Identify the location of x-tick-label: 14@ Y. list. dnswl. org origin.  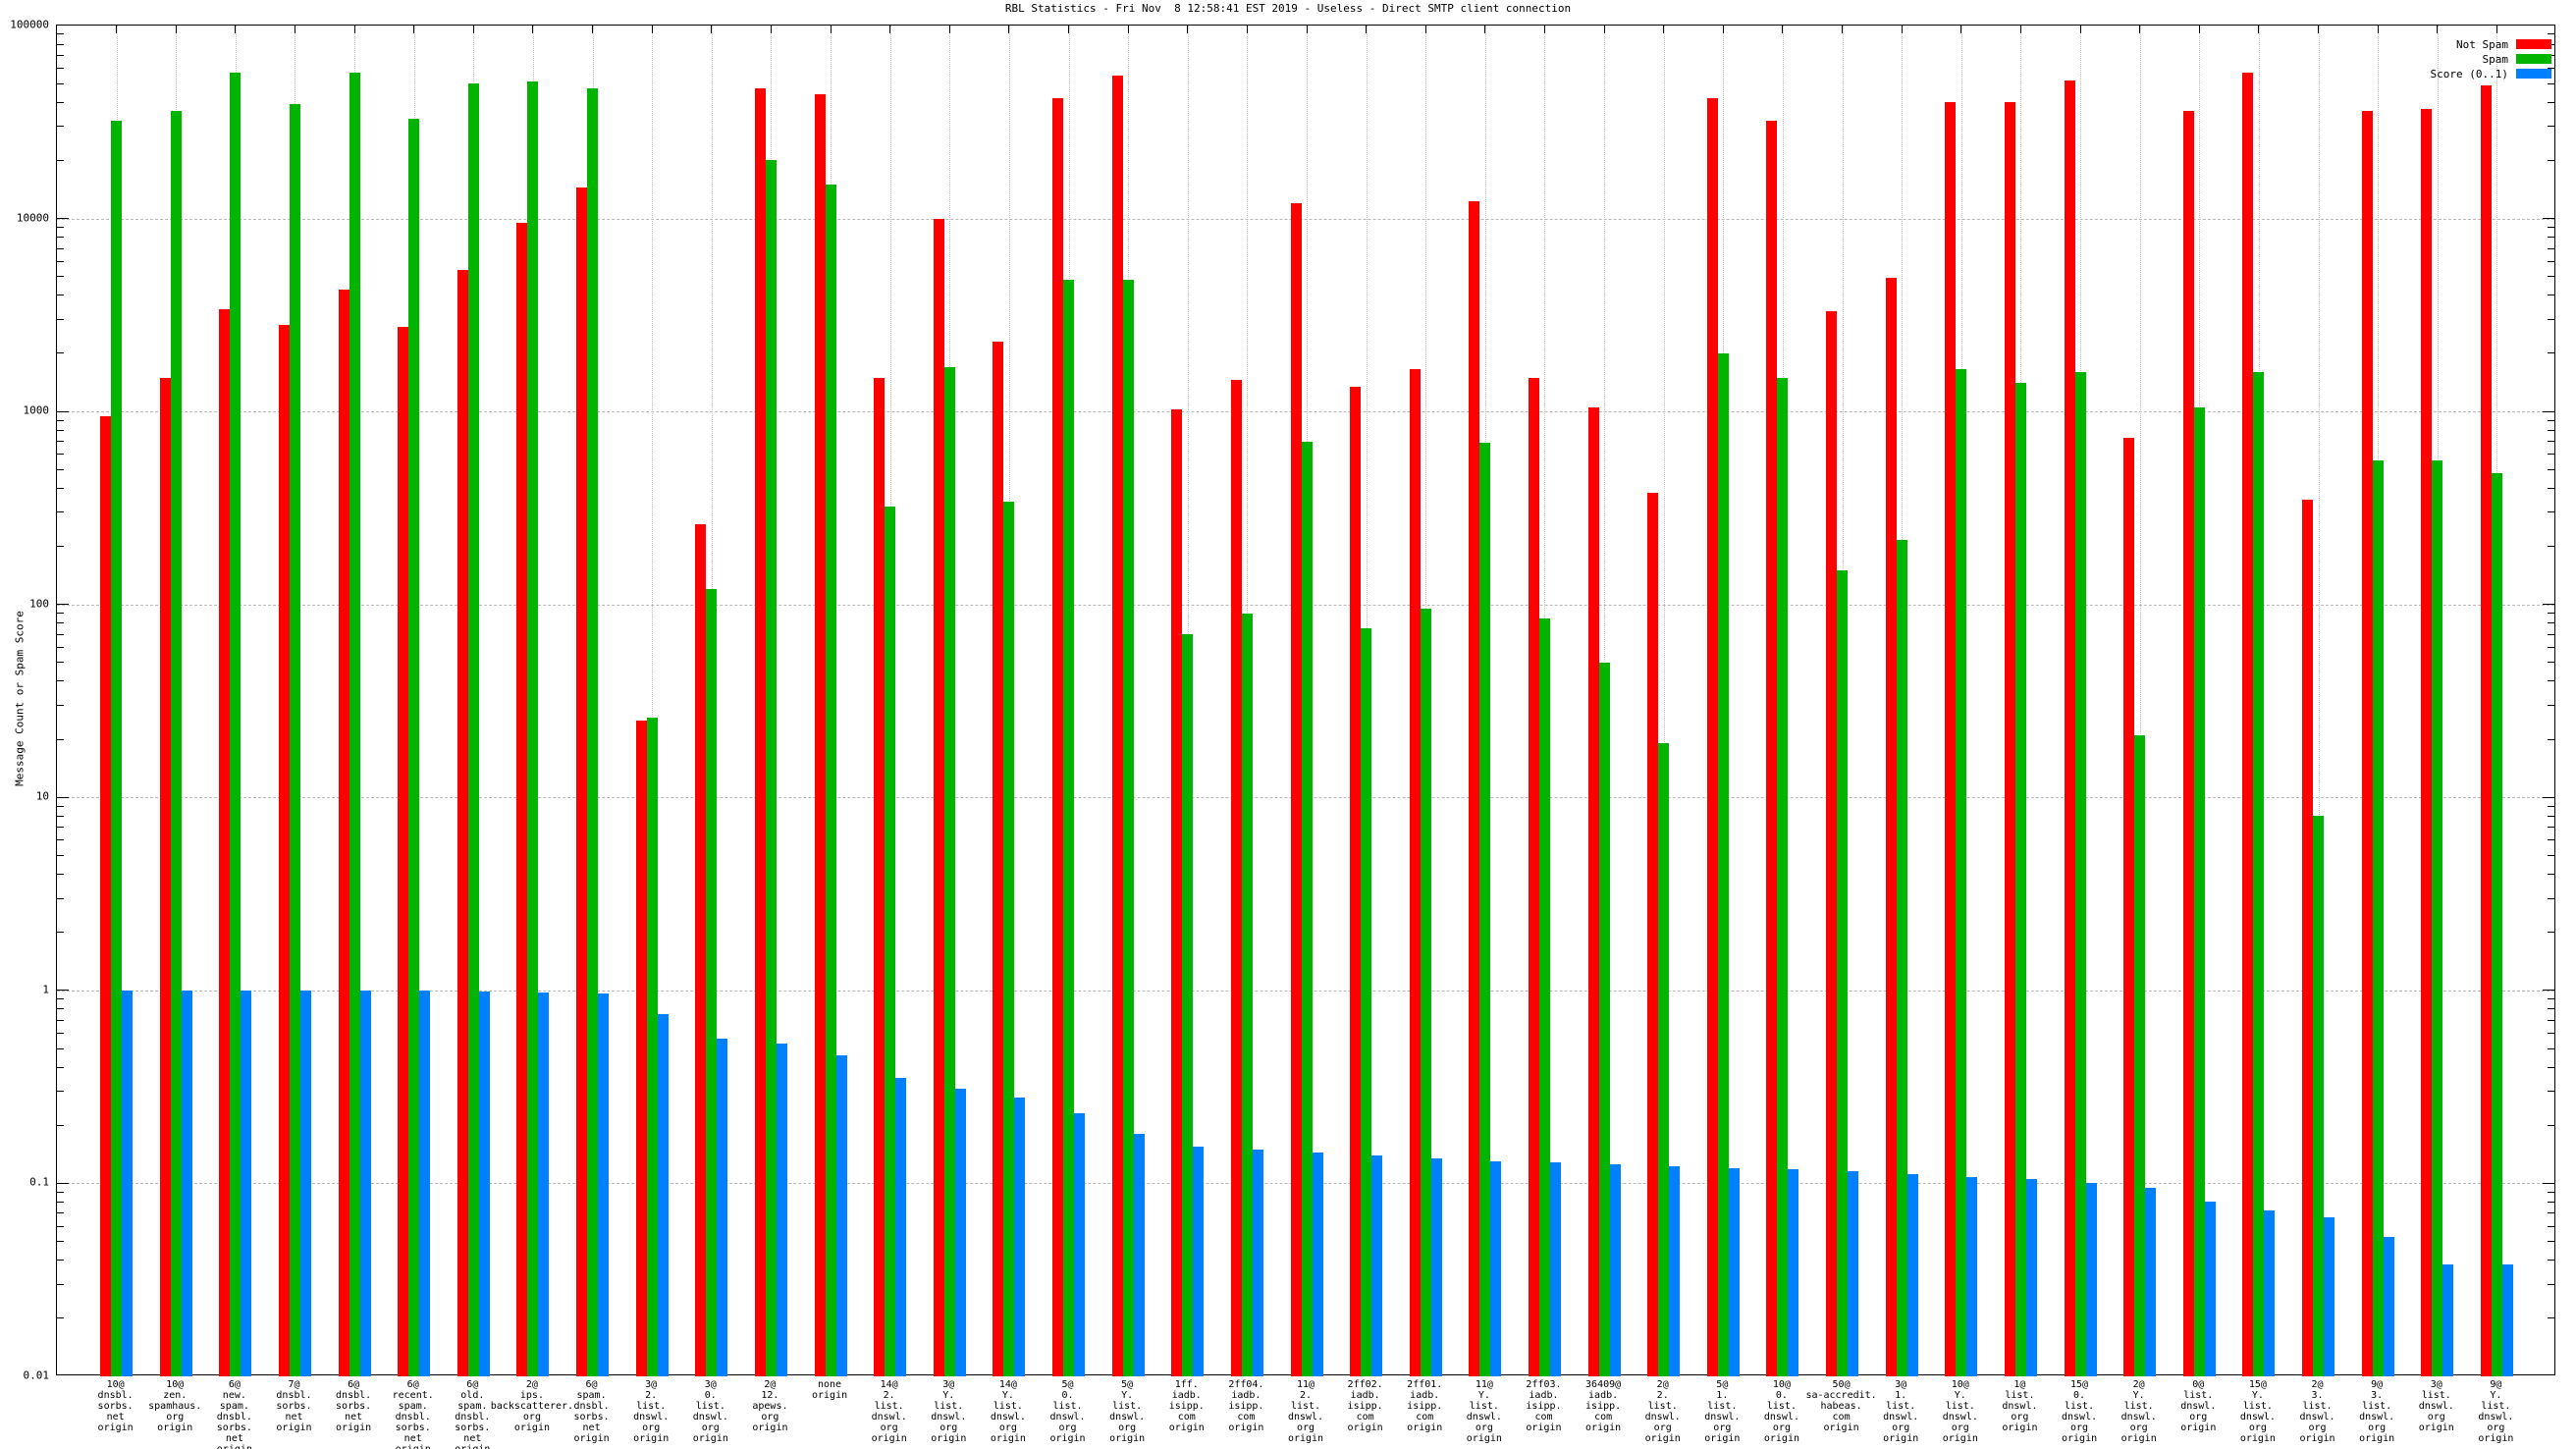
(1008, 1411).